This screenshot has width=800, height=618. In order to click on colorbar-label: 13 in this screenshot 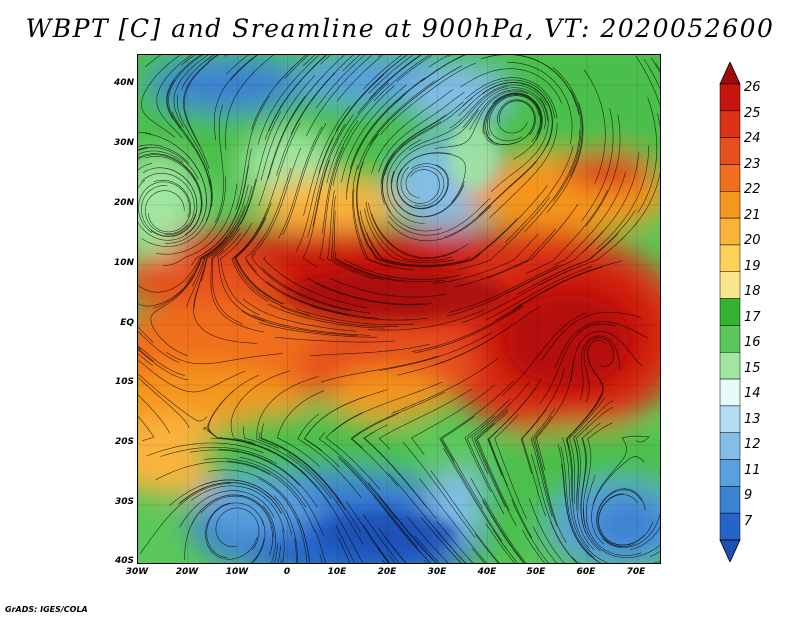, I will do `click(752, 419)`.